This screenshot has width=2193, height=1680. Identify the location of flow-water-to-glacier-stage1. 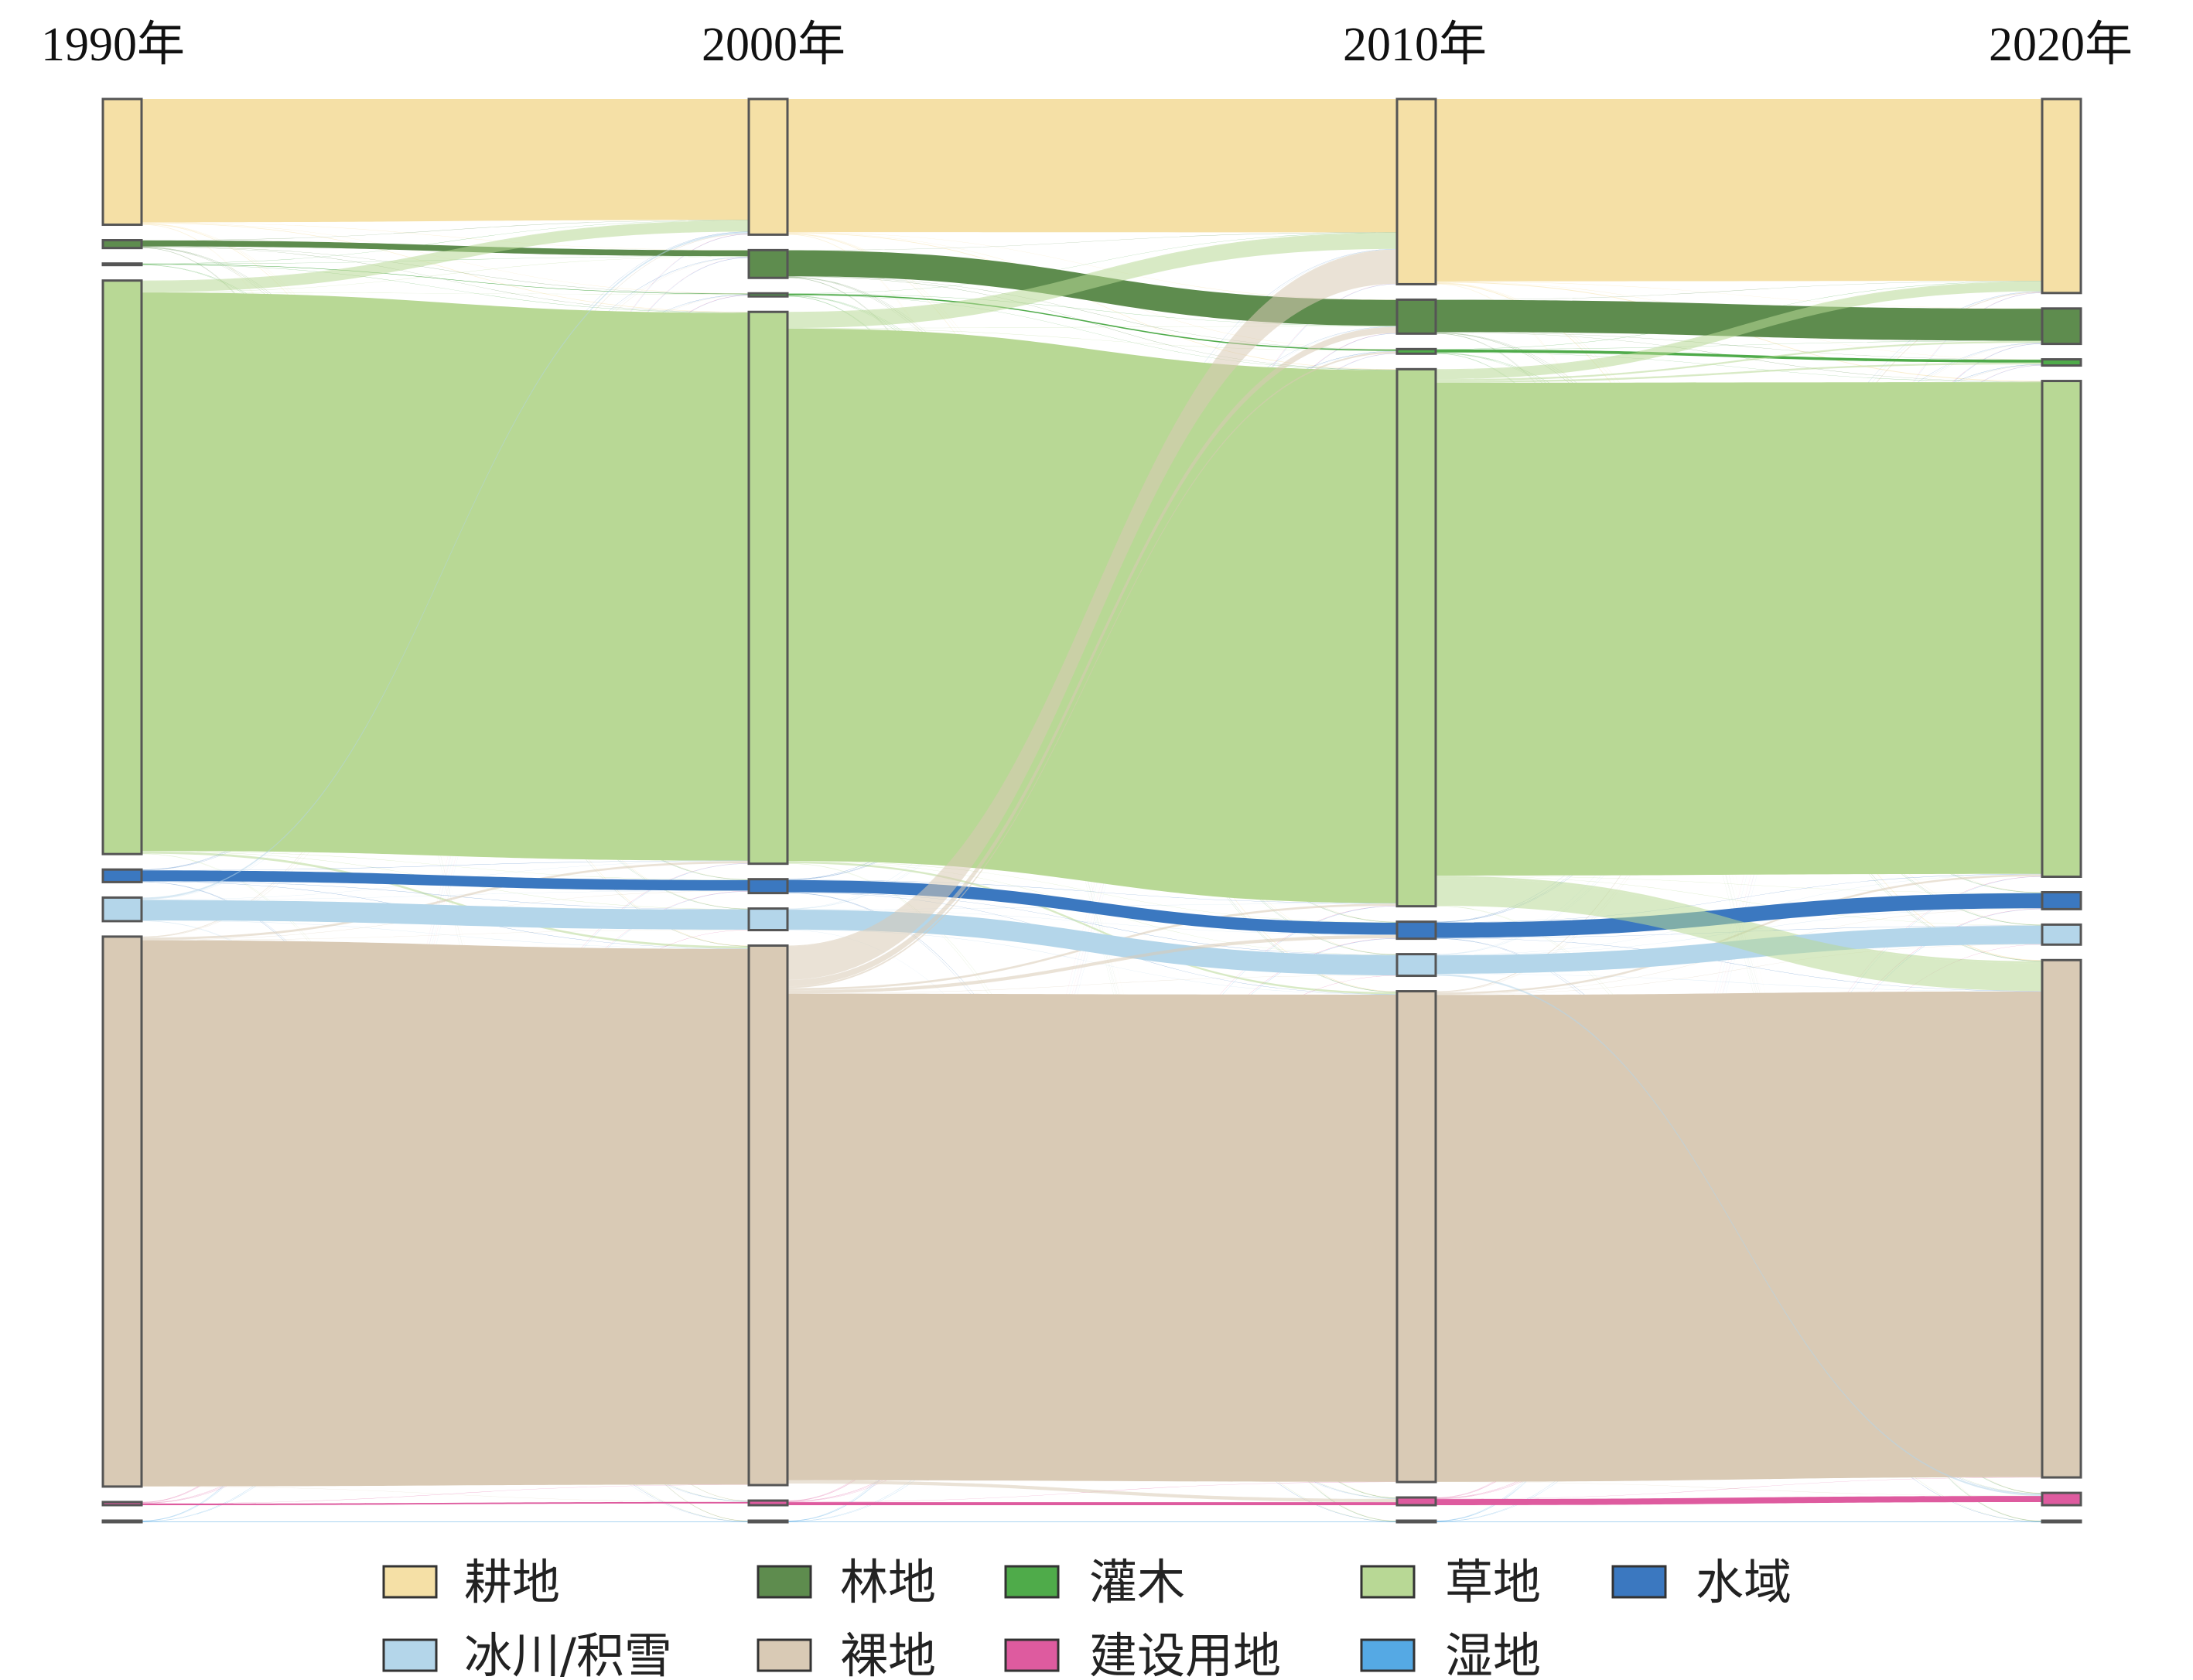
(1092, 924).